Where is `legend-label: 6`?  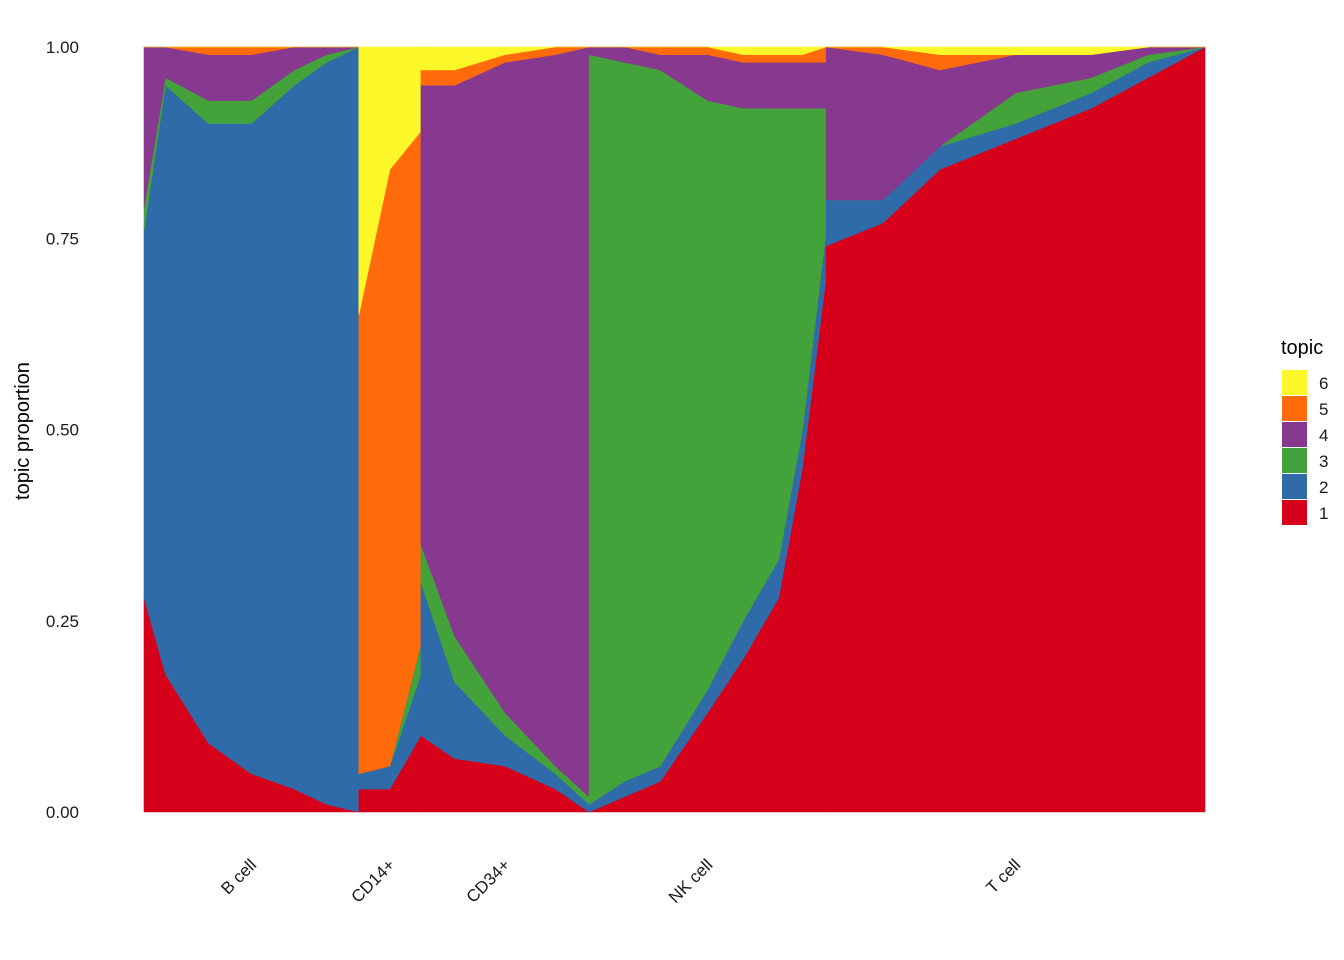 legend-label: 6 is located at coordinates (1323, 383).